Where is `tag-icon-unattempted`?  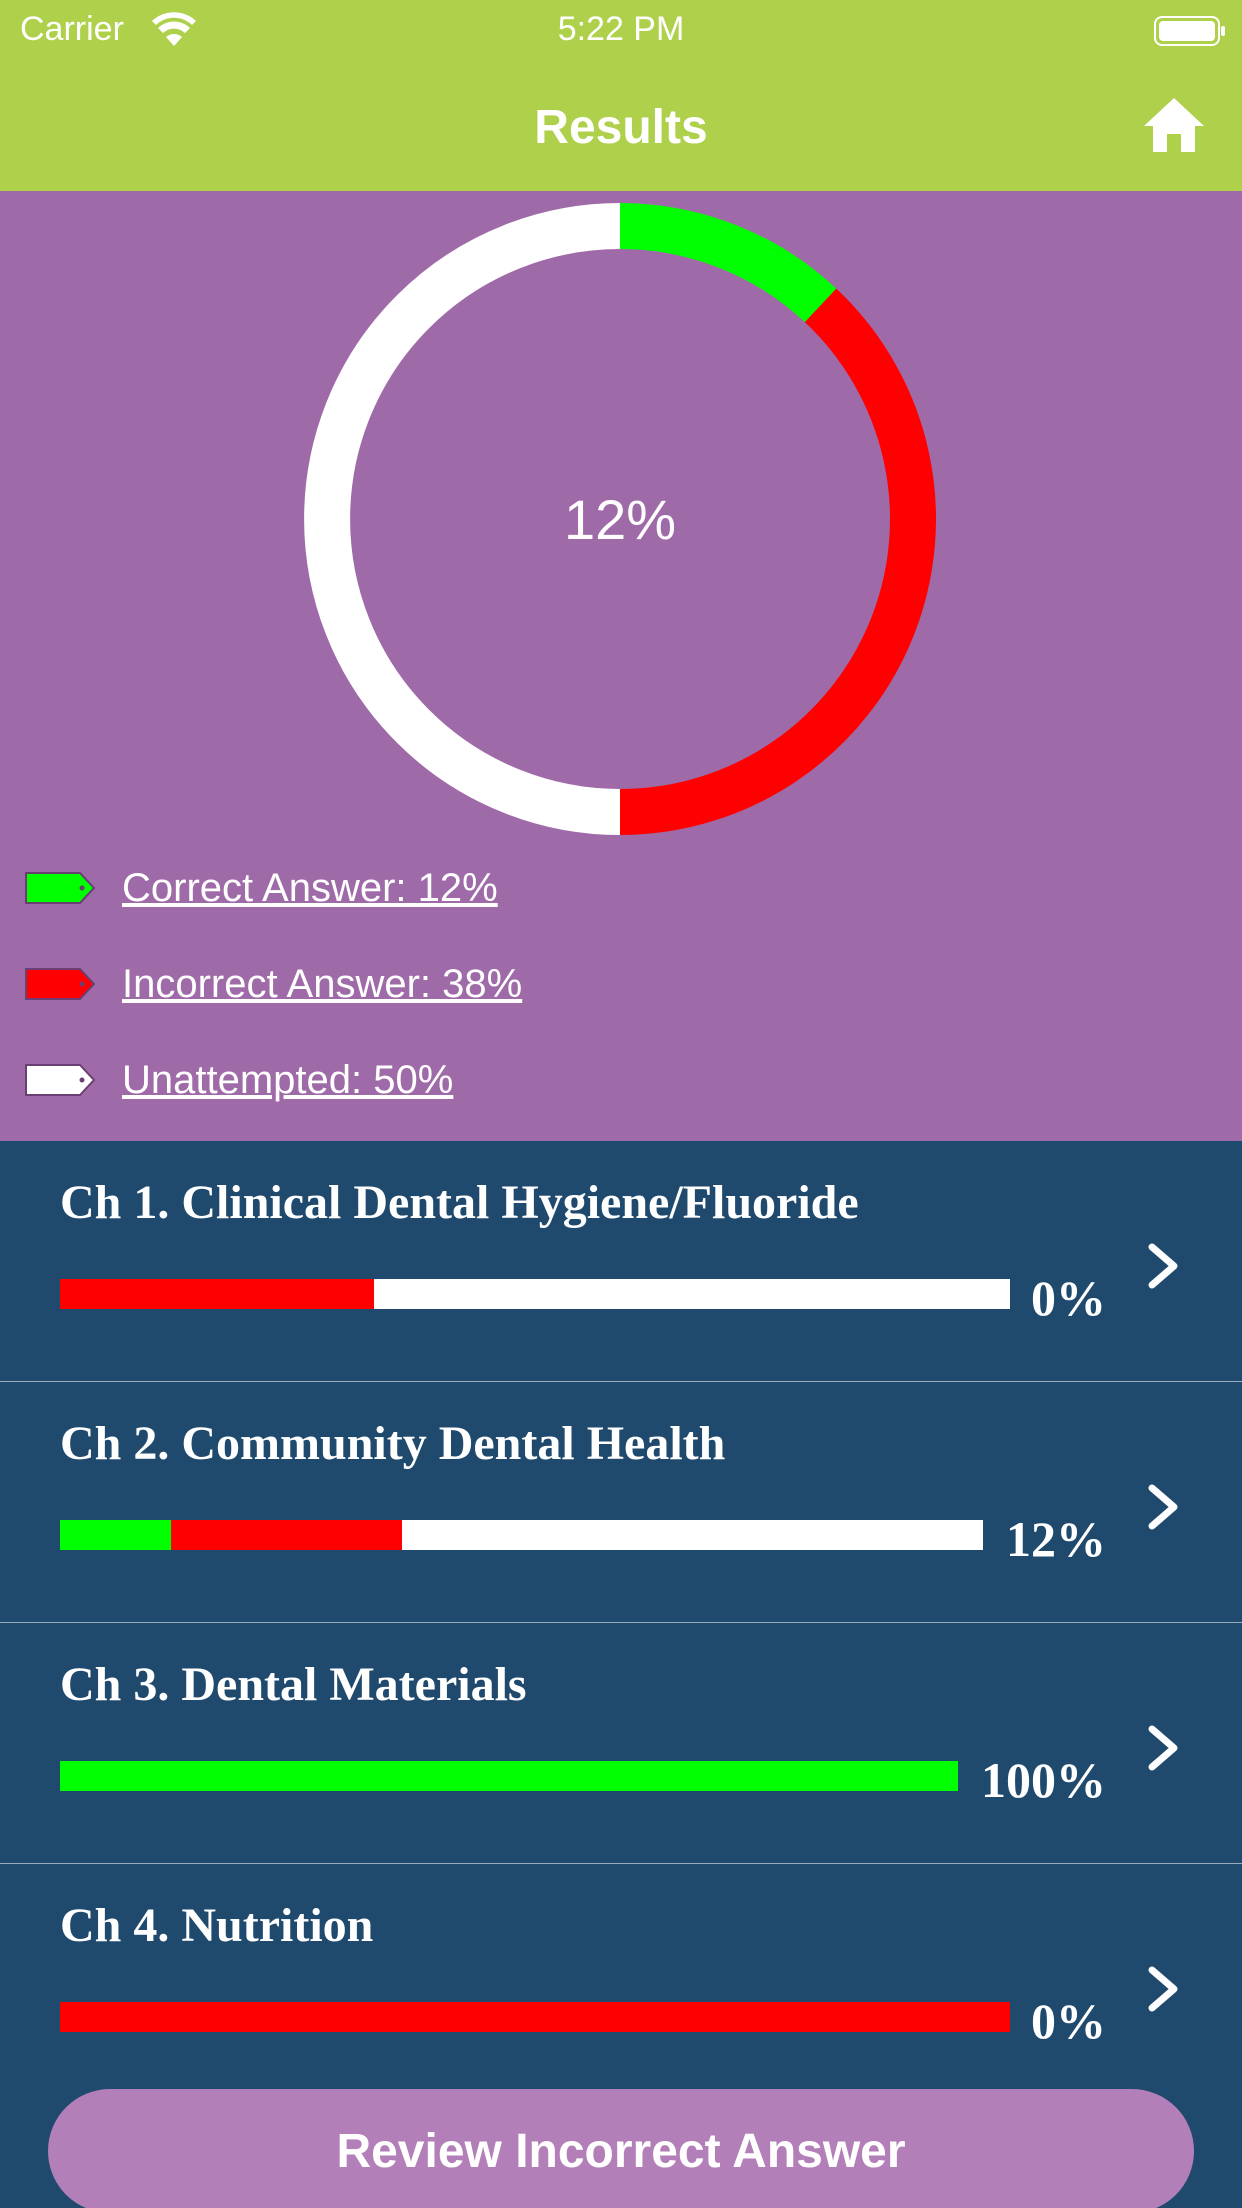
tag-icon-unattempted is located at coordinates (60, 1080).